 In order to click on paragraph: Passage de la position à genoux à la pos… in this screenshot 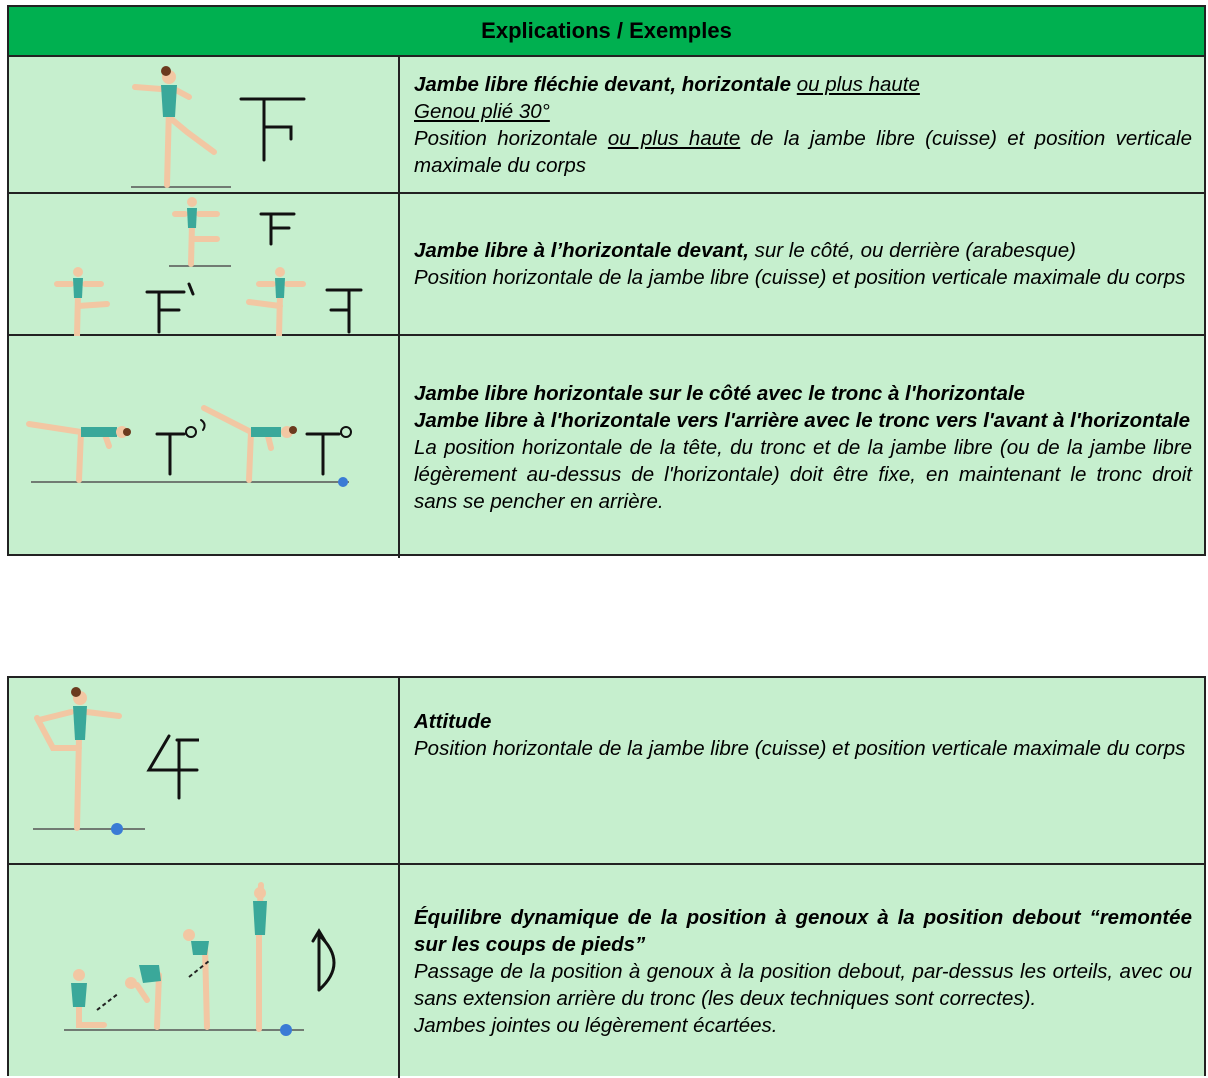, I will do `click(803, 985)`.